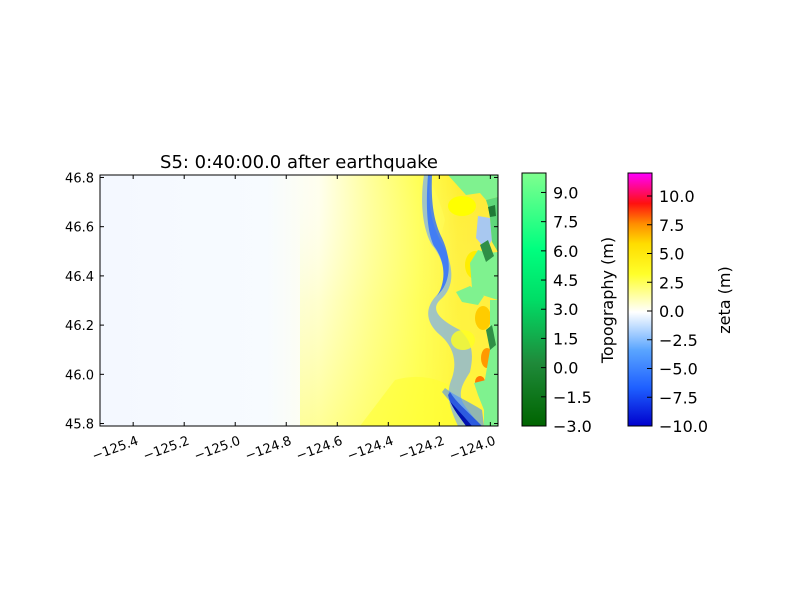 The height and width of the screenshot is (600, 800). What do you see at coordinates (79, 425) in the screenshot?
I see `y-tick-label: 45.8` at bounding box center [79, 425].